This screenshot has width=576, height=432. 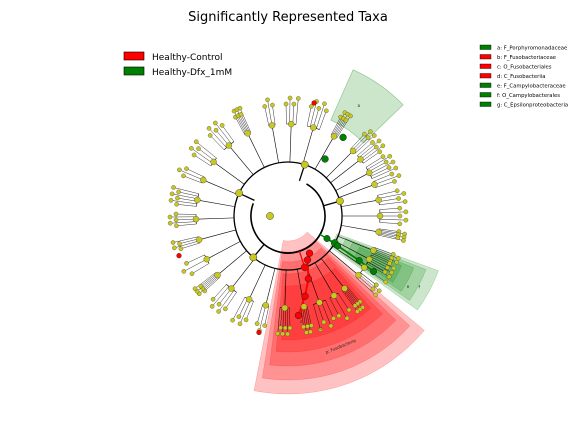 What do you see at coordinates (531, 87) in the screenshot?
I see `taxa-label-e: e: F_Campylobacteraceae` at bounding box center [531, 87].